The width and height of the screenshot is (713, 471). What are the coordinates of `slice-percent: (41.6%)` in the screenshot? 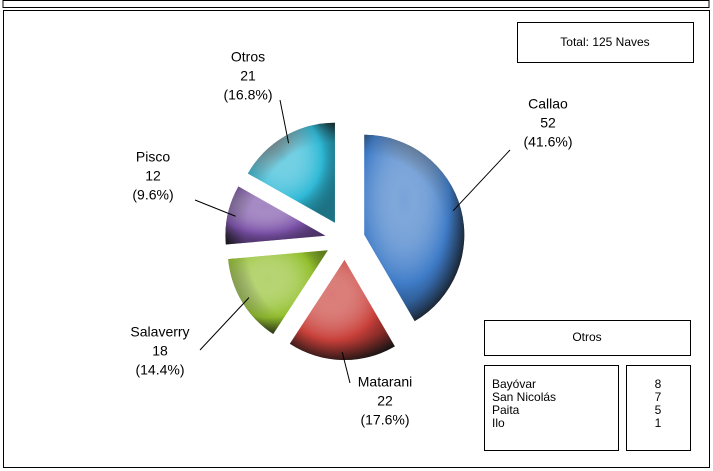 It's located at (547, 142).